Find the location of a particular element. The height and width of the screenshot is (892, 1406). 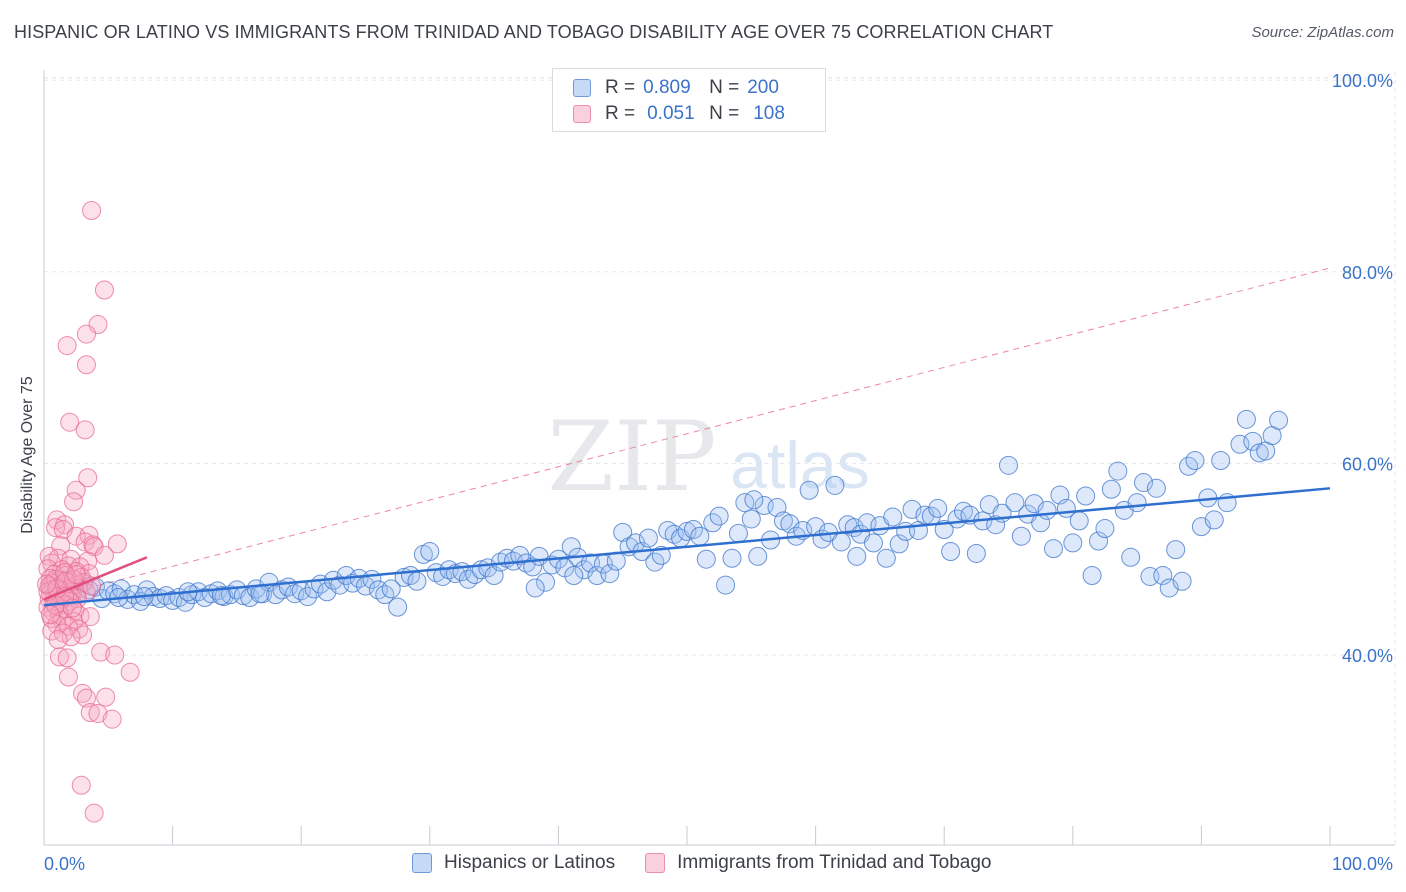

watermark: ZIP atlas is located at coordinates (708, 457).